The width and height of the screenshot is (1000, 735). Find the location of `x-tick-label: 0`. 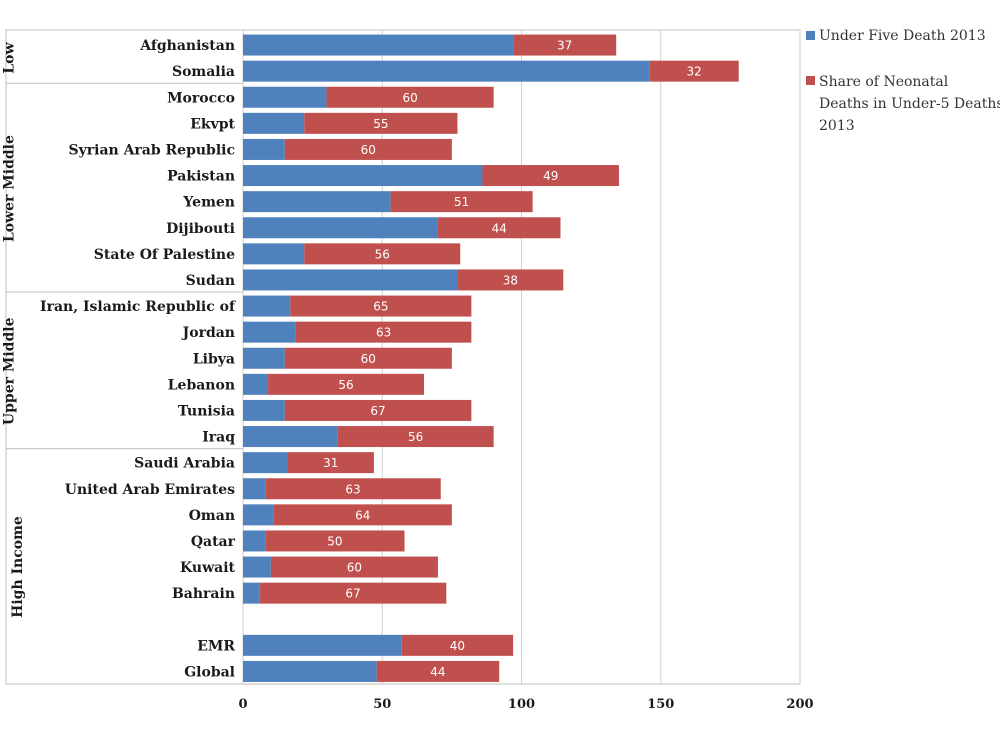

x-tick-label: 0 is located at coordinates (242, 704).